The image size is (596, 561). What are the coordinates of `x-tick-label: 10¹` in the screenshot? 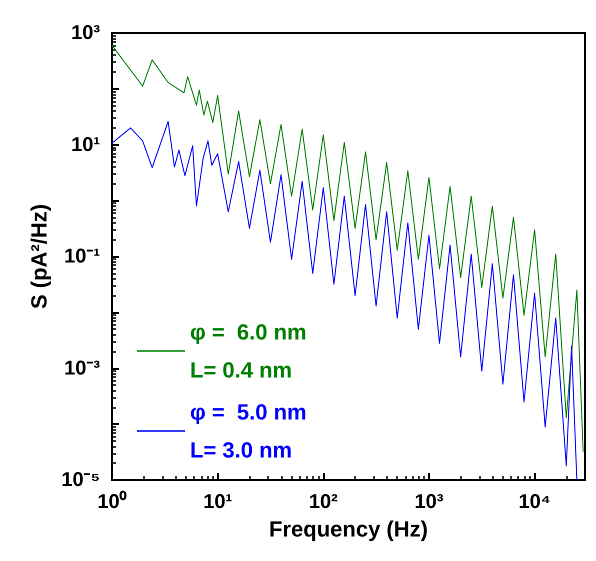 It's located at (217, 502).